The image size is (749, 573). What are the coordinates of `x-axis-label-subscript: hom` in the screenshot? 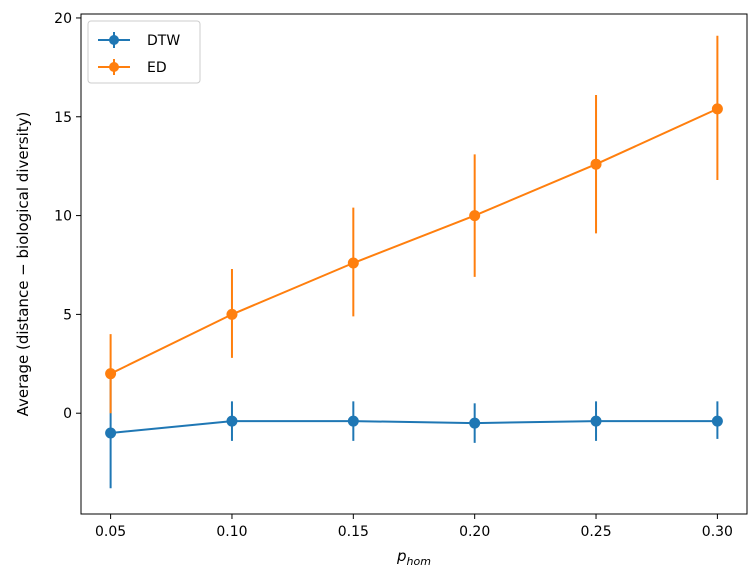 It's located at (419, 561).